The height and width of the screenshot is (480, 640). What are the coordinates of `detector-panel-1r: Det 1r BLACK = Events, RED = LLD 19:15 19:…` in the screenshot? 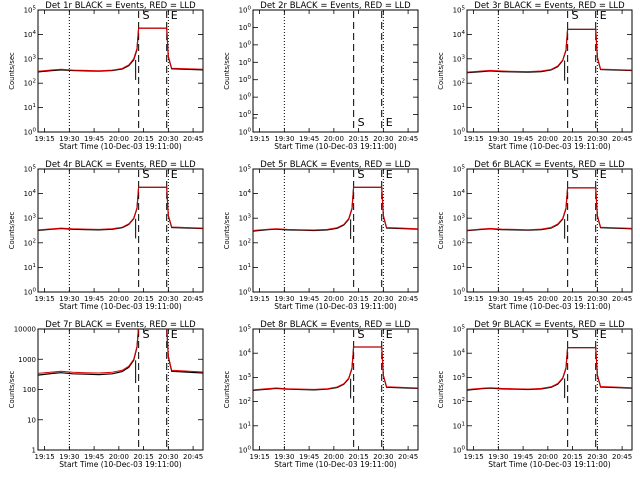 It's located at (106, 76).